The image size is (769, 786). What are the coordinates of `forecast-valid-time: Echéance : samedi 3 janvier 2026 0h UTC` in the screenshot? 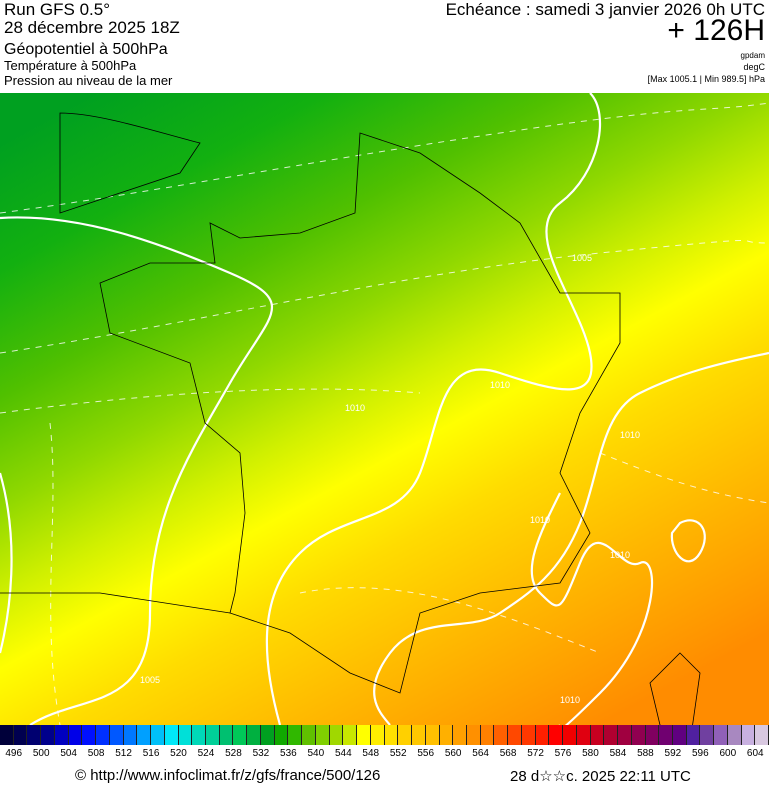 It's located at (605, 9).